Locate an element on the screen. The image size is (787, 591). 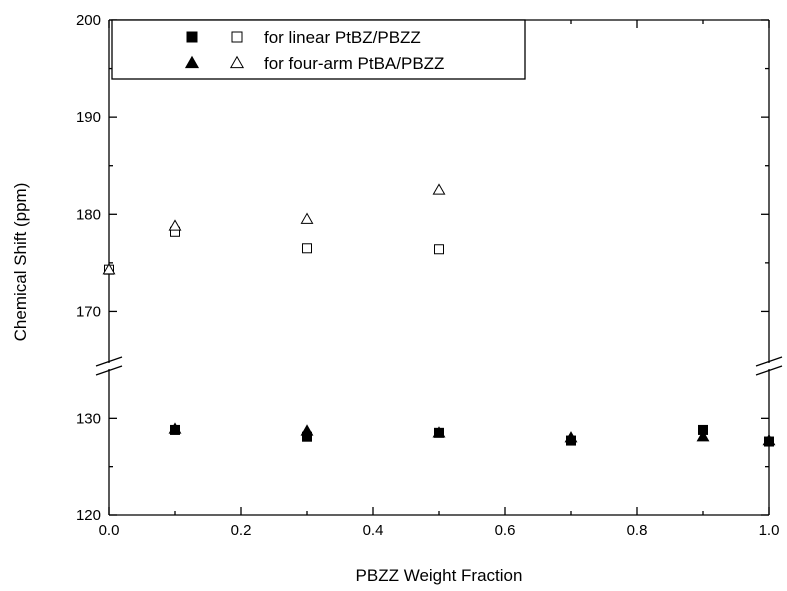
legend-open-triangle-icon is located at coordinates (237, 62).